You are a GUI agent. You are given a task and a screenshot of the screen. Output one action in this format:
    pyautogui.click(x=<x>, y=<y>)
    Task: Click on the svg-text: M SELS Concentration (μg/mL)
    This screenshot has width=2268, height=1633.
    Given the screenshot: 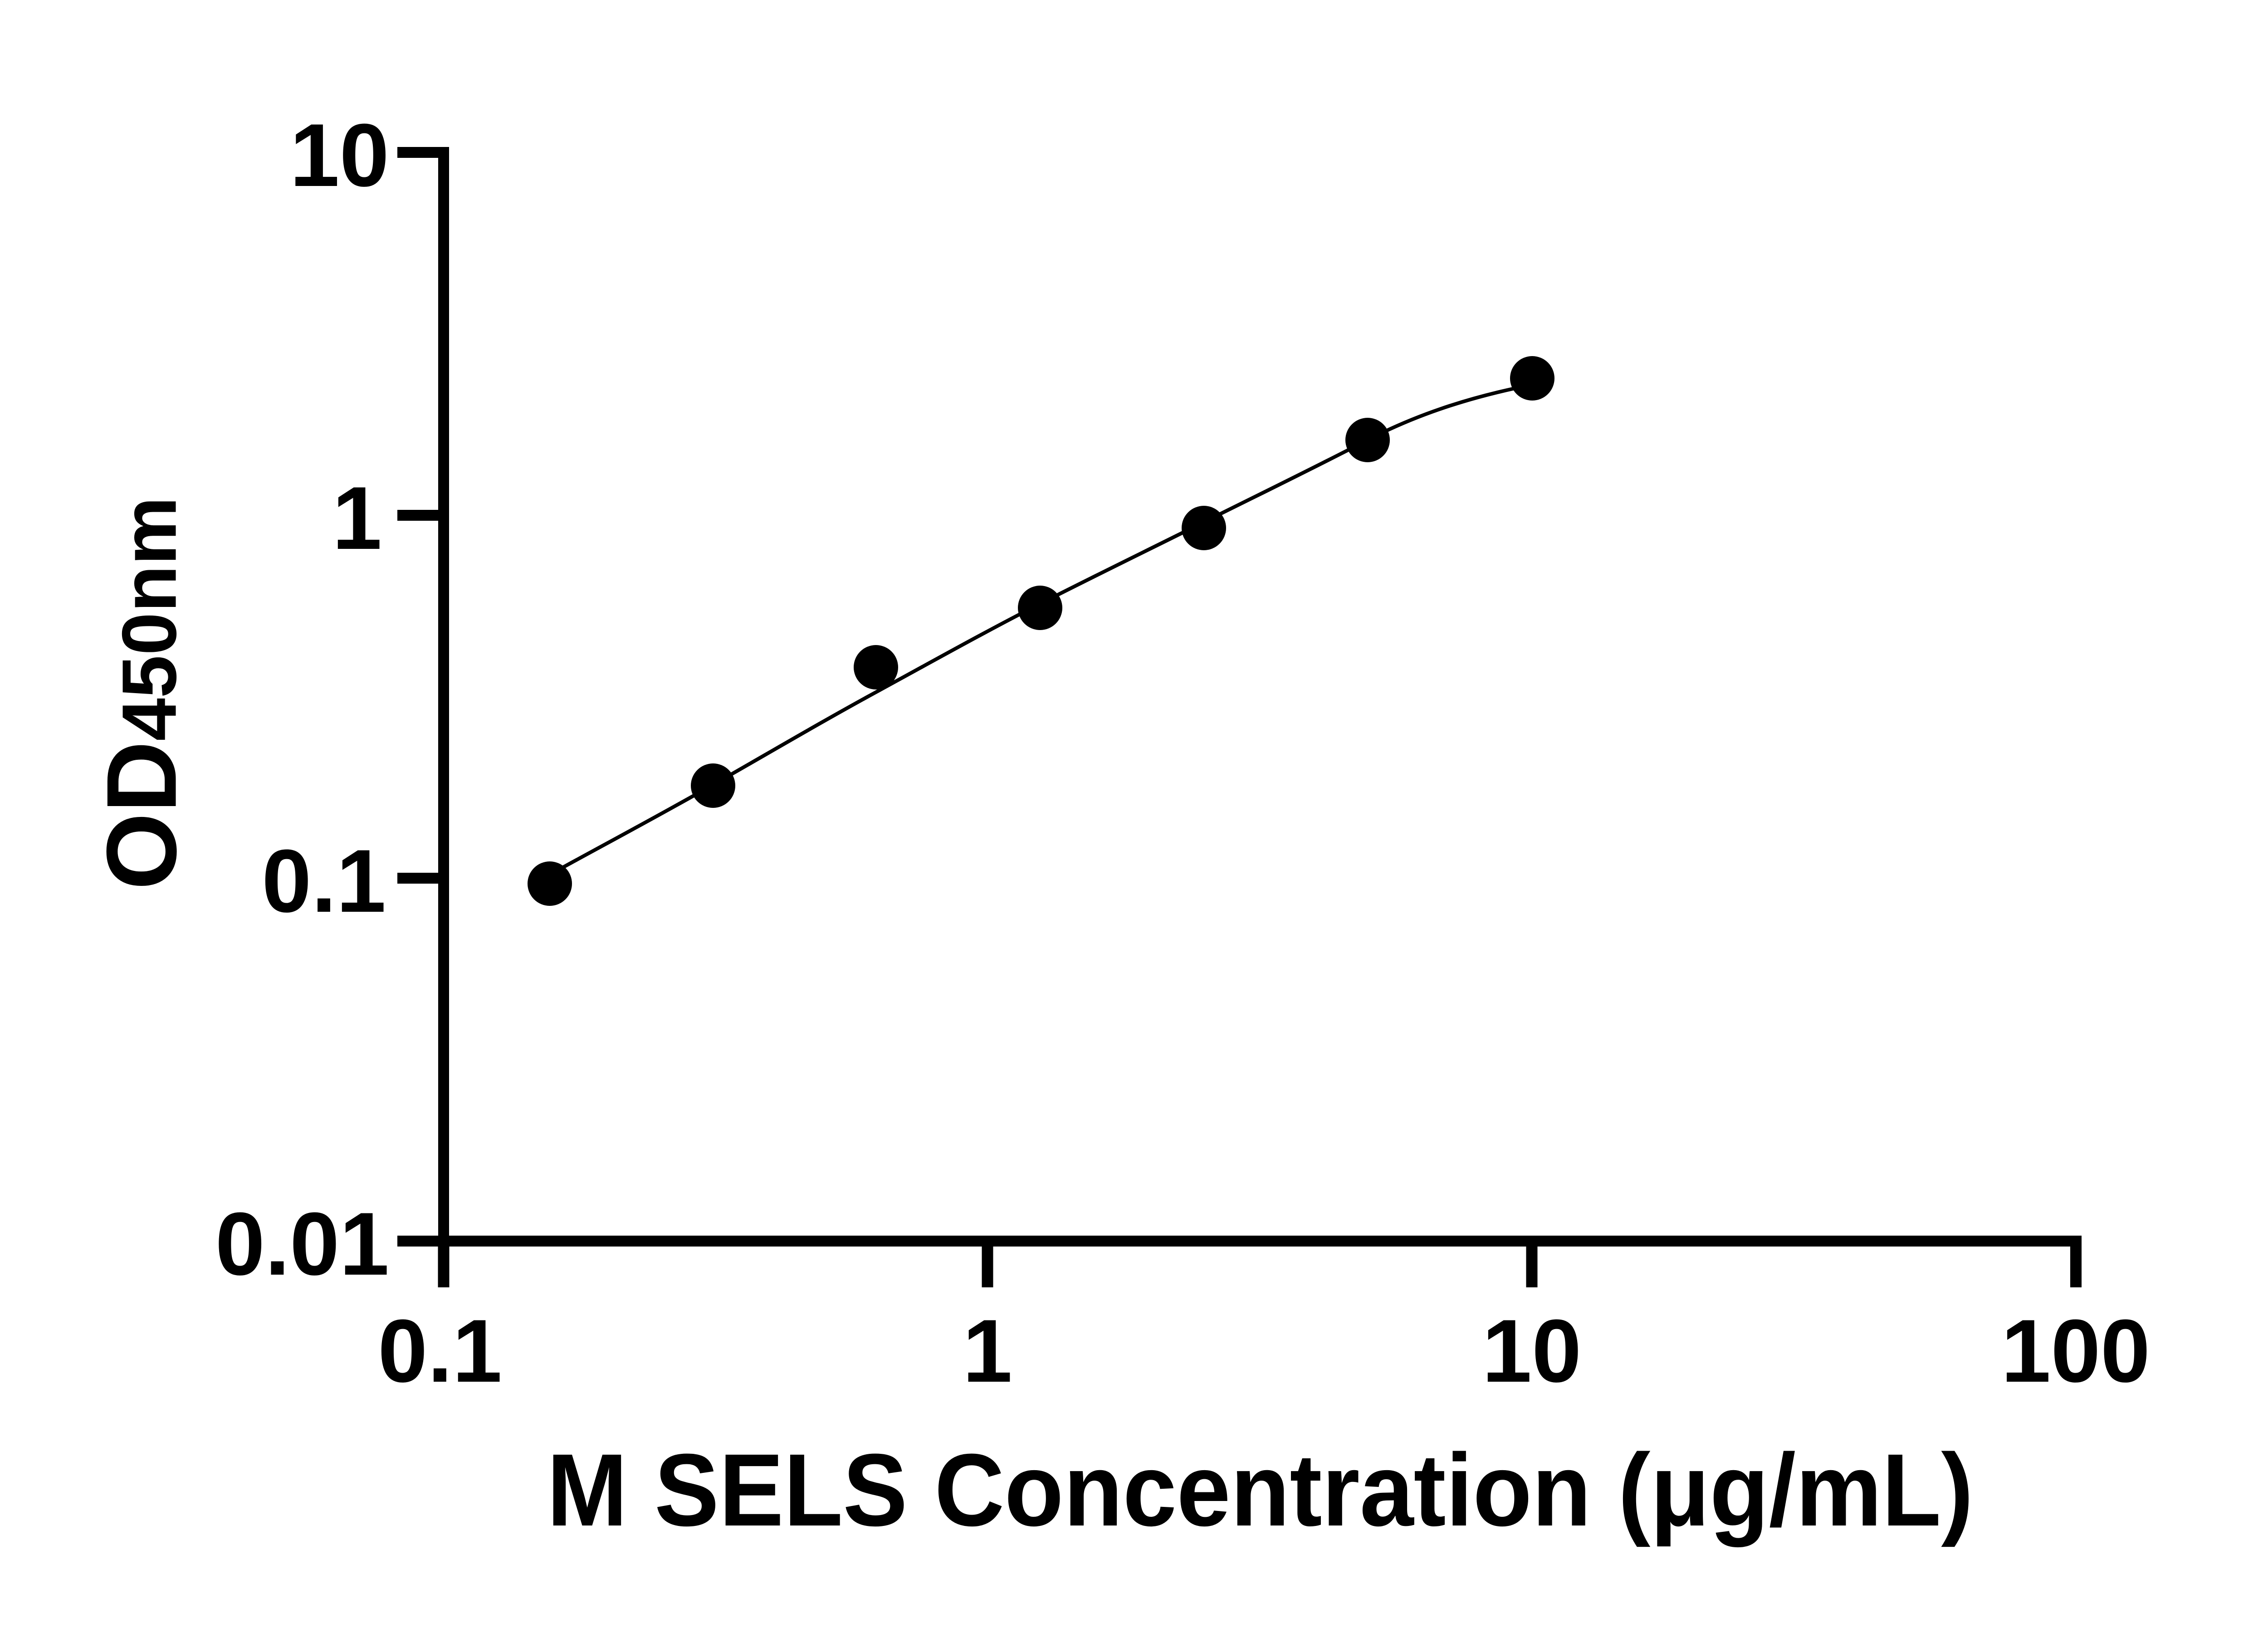 What is the action you would take?
    pyautogui.click(x=1260, y=1490)
    